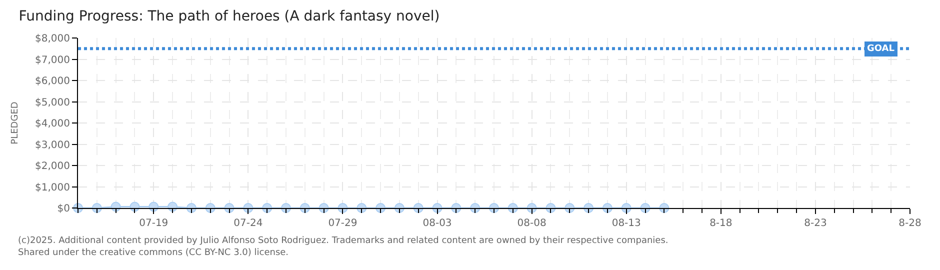 The width and height of the screenshot is (940, 270). What do you see at coordinates (63, 209) in the screenshot?
I see `y-tick-label: $0` at bounding box center [63, 209].